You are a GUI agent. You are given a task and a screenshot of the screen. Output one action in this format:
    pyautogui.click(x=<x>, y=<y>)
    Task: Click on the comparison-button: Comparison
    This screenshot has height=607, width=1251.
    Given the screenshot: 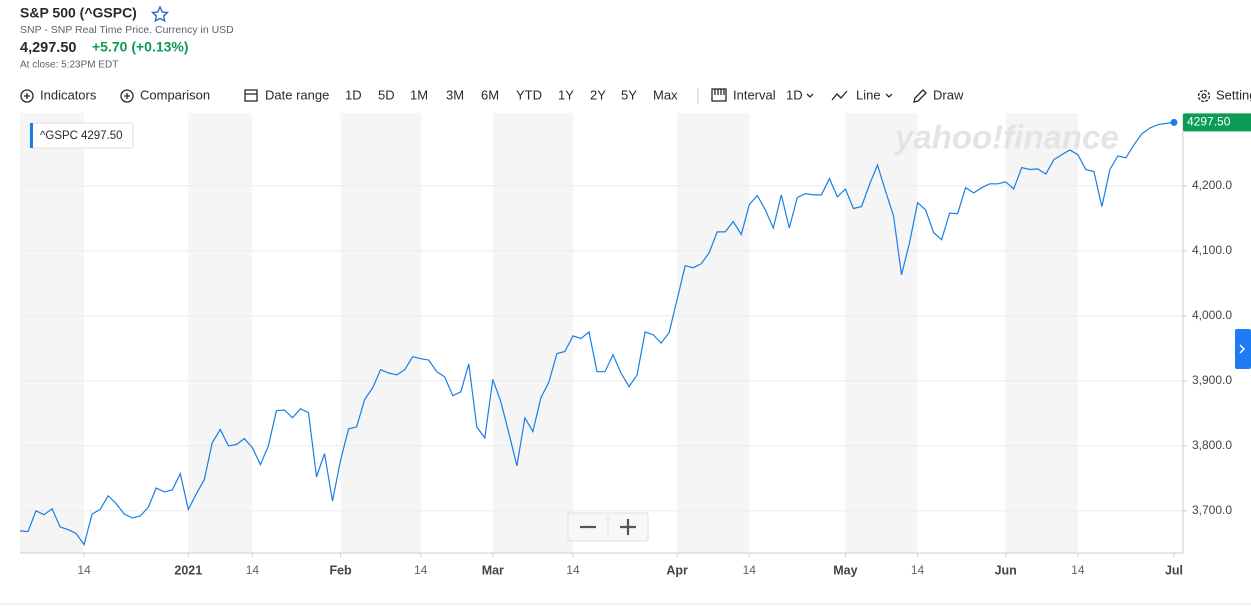 What is the action you would take?
    pyautogui.click(x=175, y=94)
    